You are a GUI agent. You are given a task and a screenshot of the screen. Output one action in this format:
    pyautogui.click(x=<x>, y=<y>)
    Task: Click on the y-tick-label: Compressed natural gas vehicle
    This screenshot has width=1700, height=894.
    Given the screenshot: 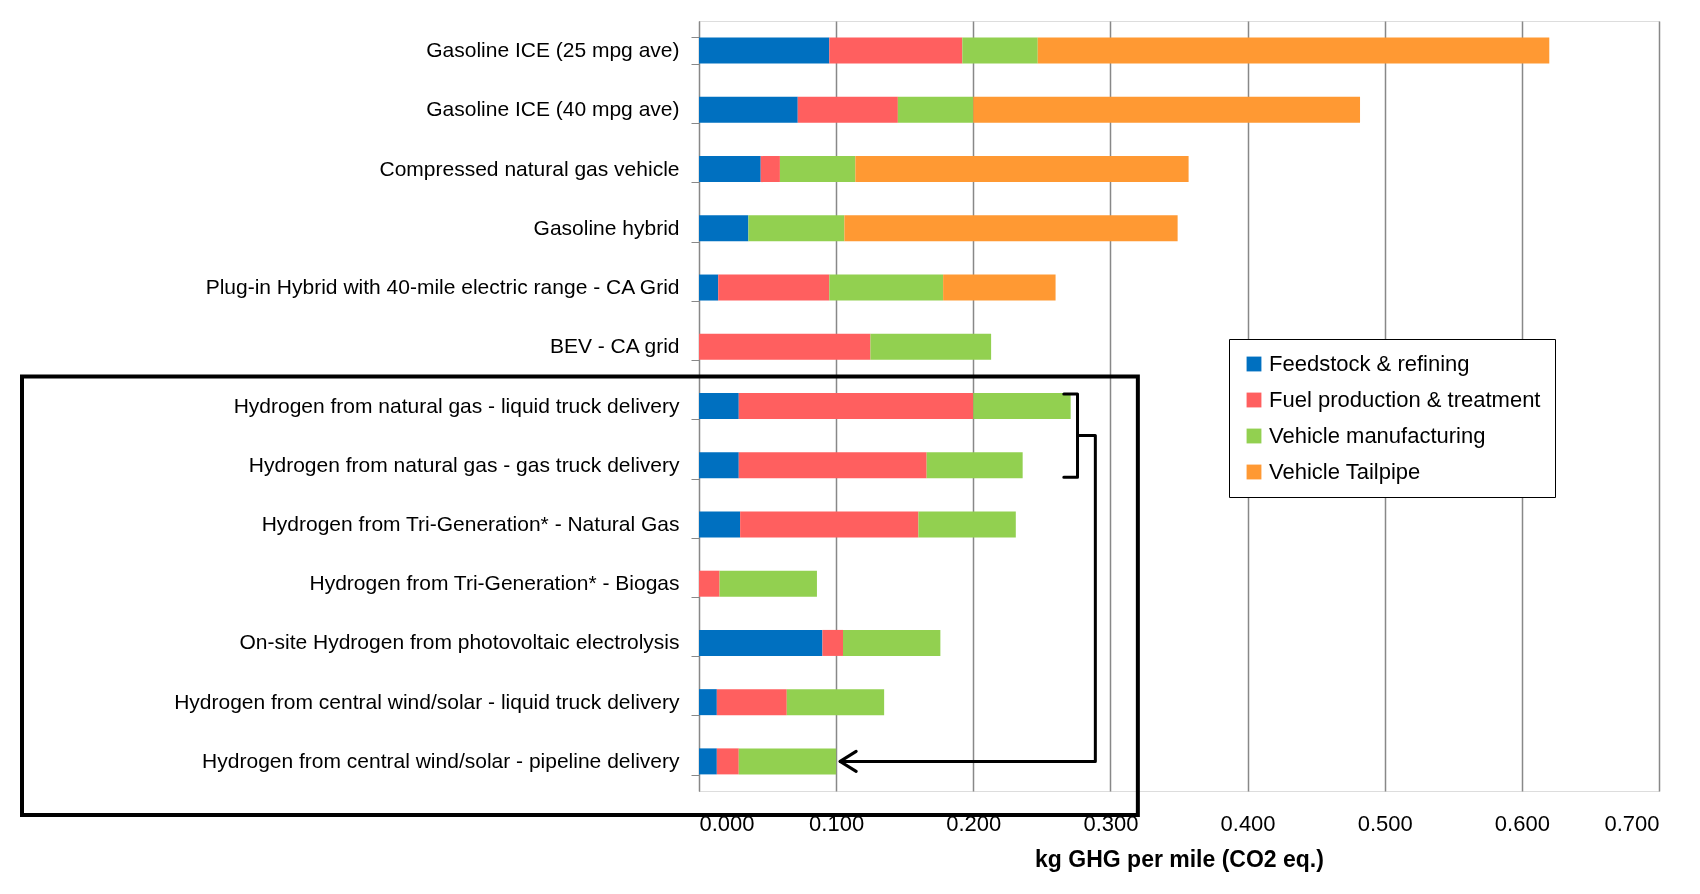 What is the action you would take?
    pyautogui.click(x=529, y=168)
    